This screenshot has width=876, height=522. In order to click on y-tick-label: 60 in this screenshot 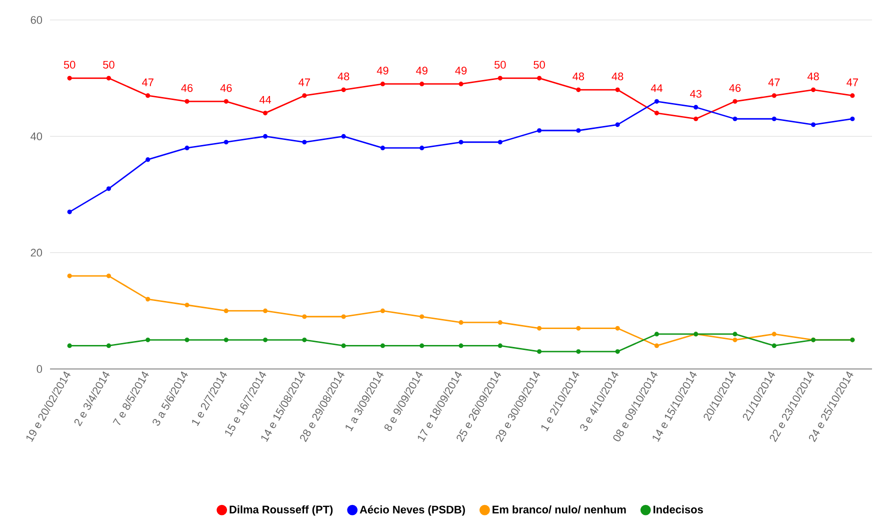, I will do `click(36, 20)`.